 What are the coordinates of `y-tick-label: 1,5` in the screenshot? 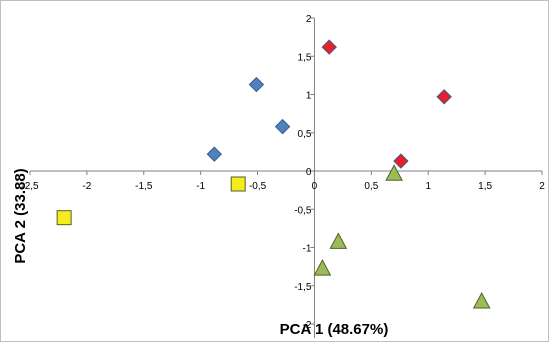 It's located at (305, 57).